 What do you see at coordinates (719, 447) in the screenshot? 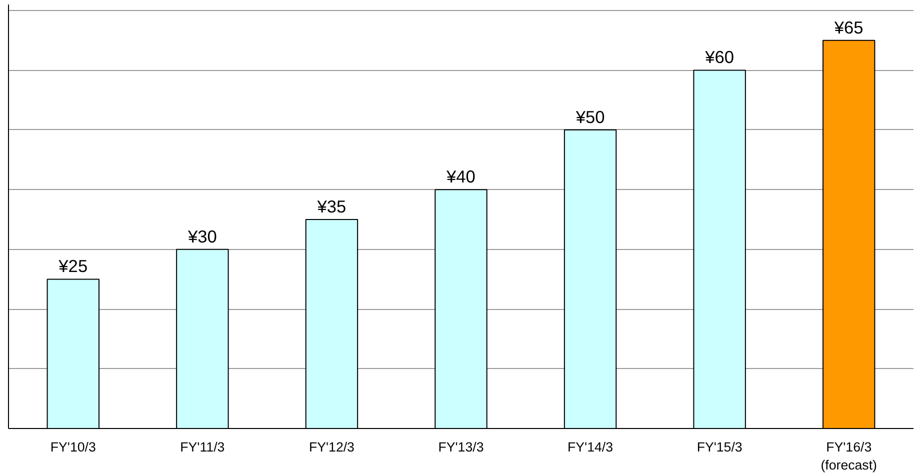
I see `x-tick-label: FY'15/3` at bounding box center [719, 447].